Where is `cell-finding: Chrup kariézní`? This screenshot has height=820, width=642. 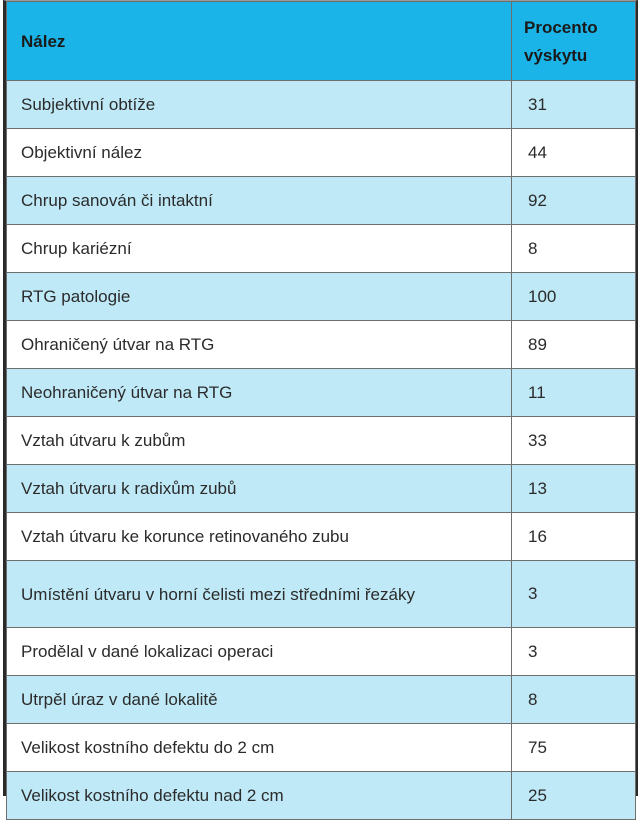 cell-finding: Chrup kariézní is located at coordinates (259, 248).